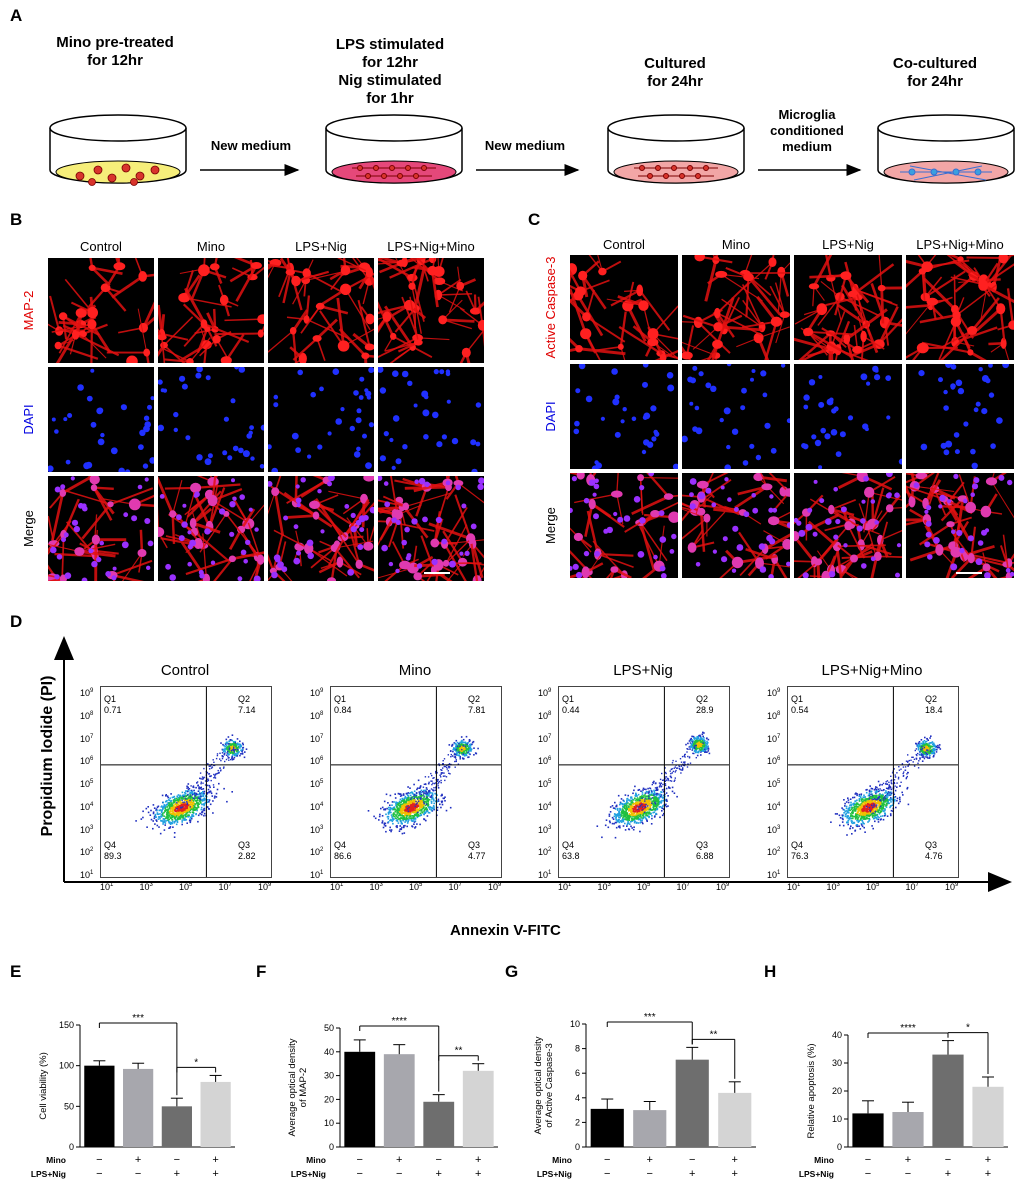  What do you see at coordinates (705, 850) in the screenshot?
I see `quadrant-label-q3: Q3 6.88` at bounding box center [705, 850].